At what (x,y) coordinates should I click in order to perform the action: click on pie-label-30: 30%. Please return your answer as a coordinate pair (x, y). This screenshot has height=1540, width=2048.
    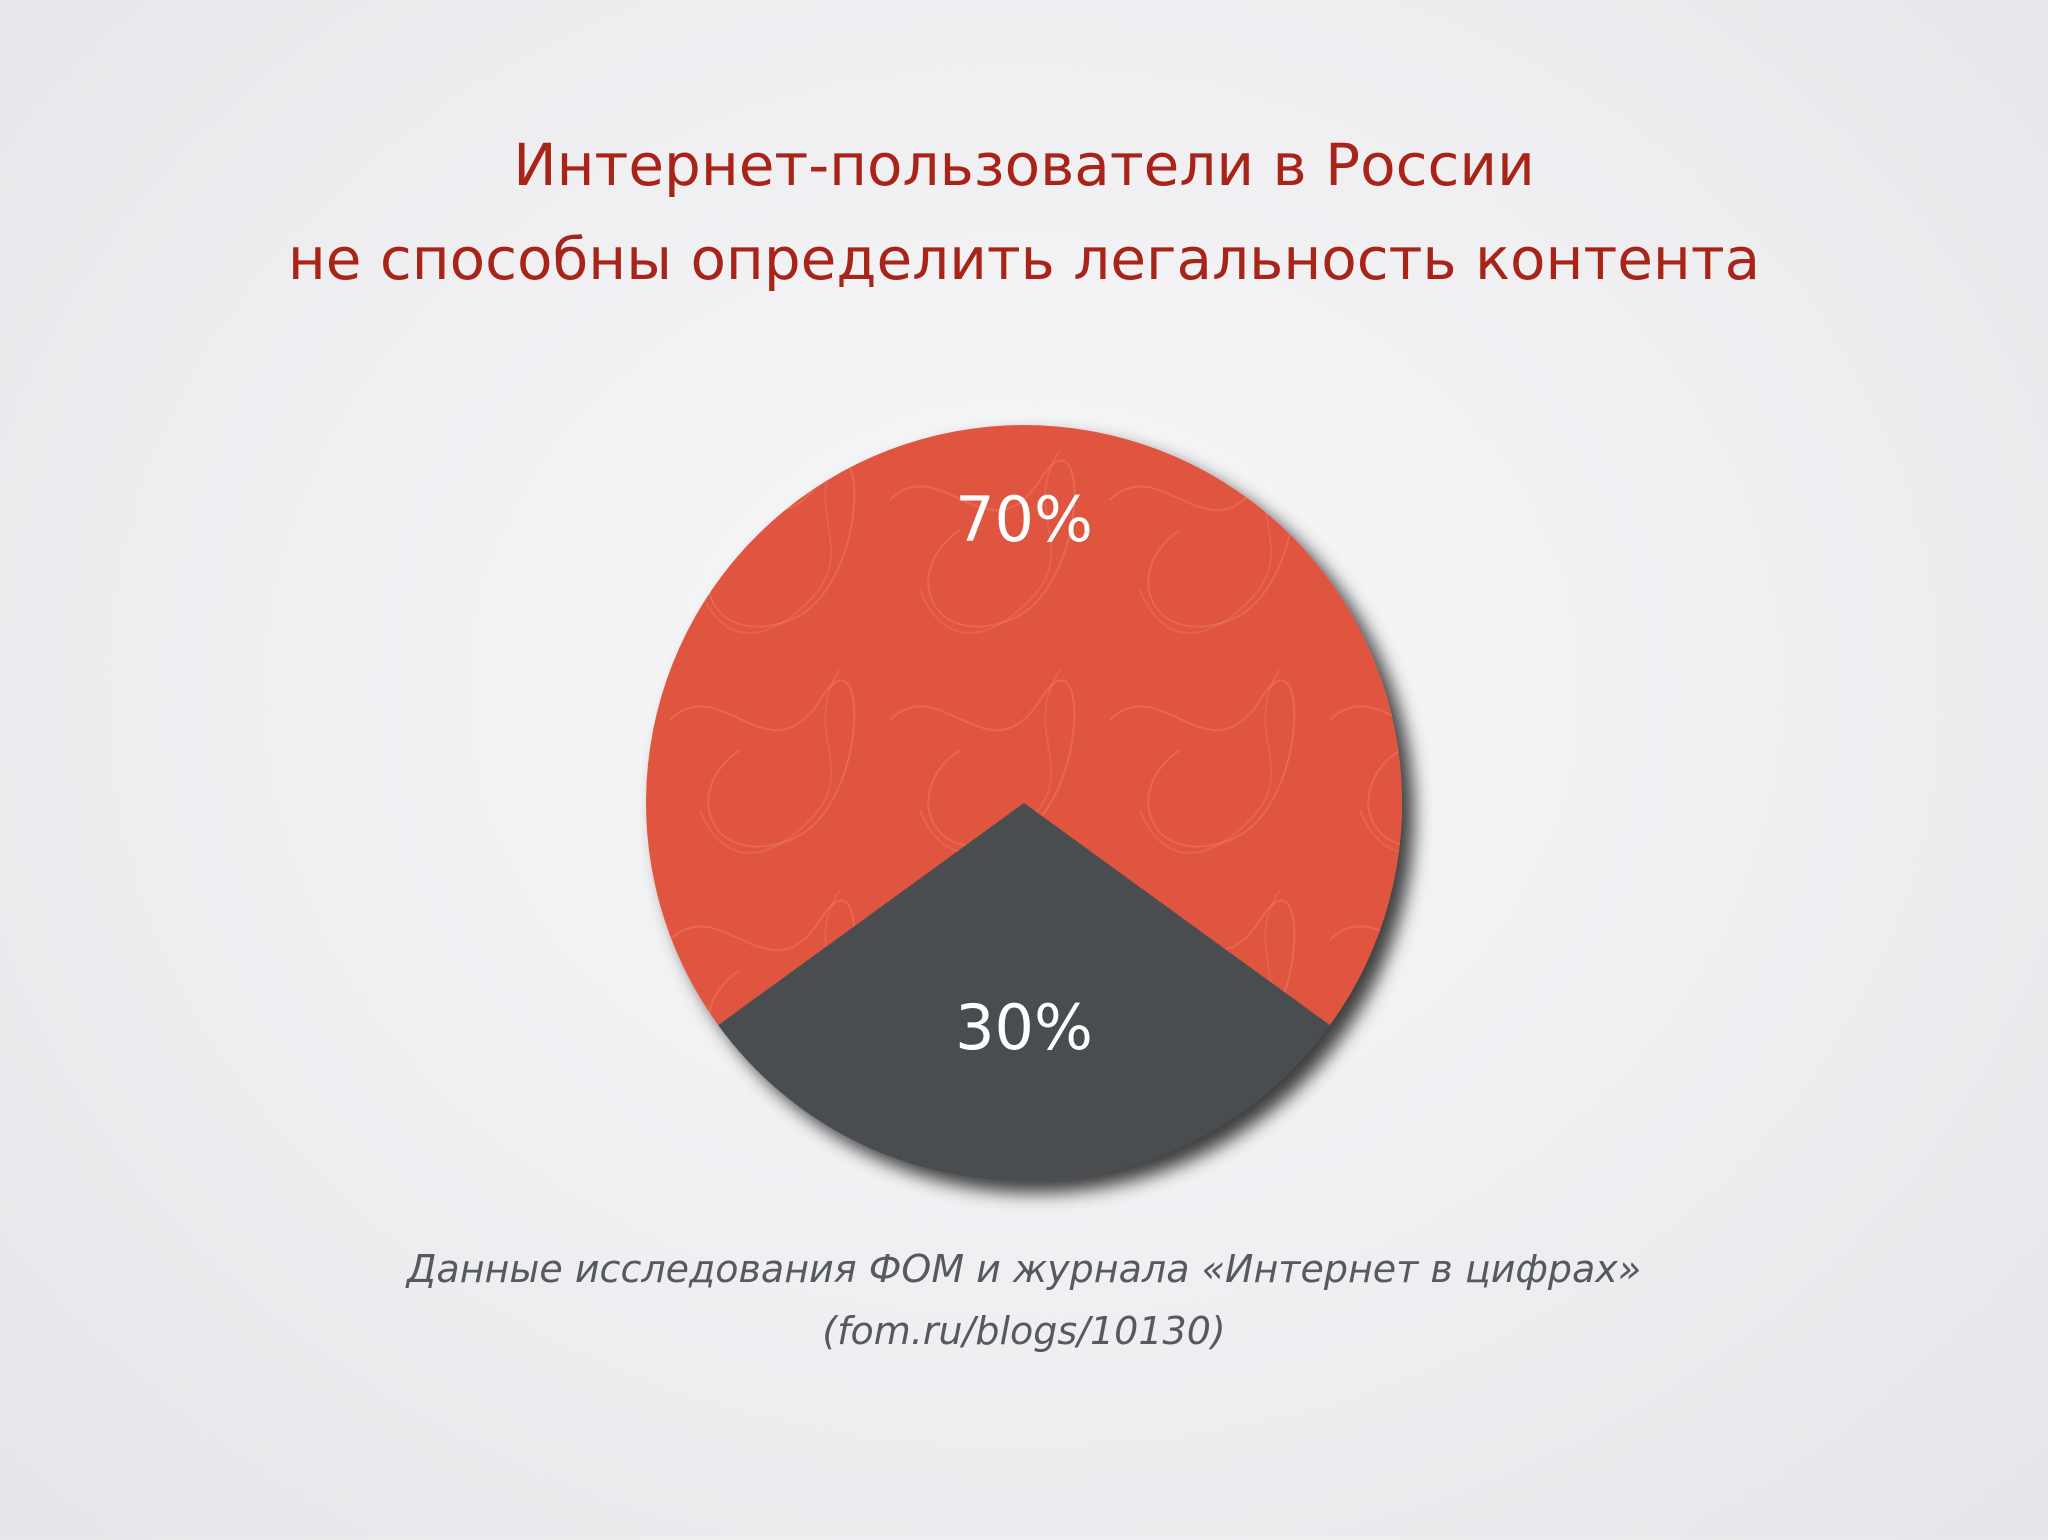
    Looking at the image, I should click on (1024, 1027).